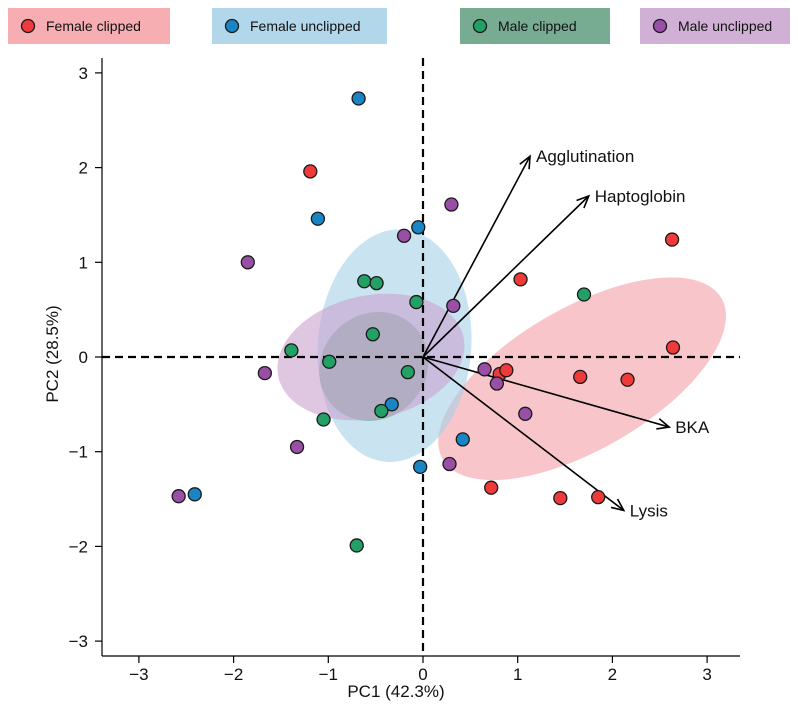 Image resolution: width=798 pixels, height=704 pixels. Describe the element at coordinates (640, 196) in the screenshot. I see `loading-label: Haptoglobin` at that location.